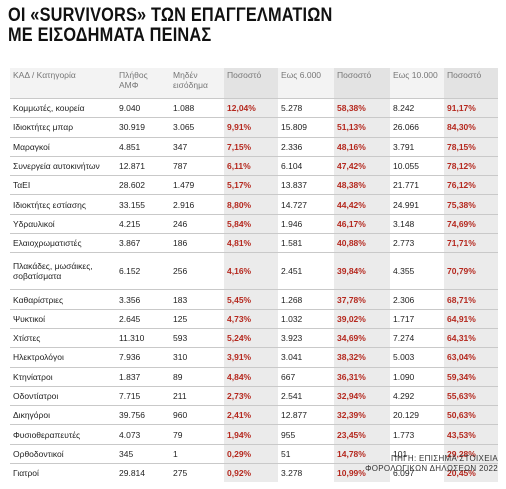  I want to click on value-cell: 10.055, so click(417, 165).